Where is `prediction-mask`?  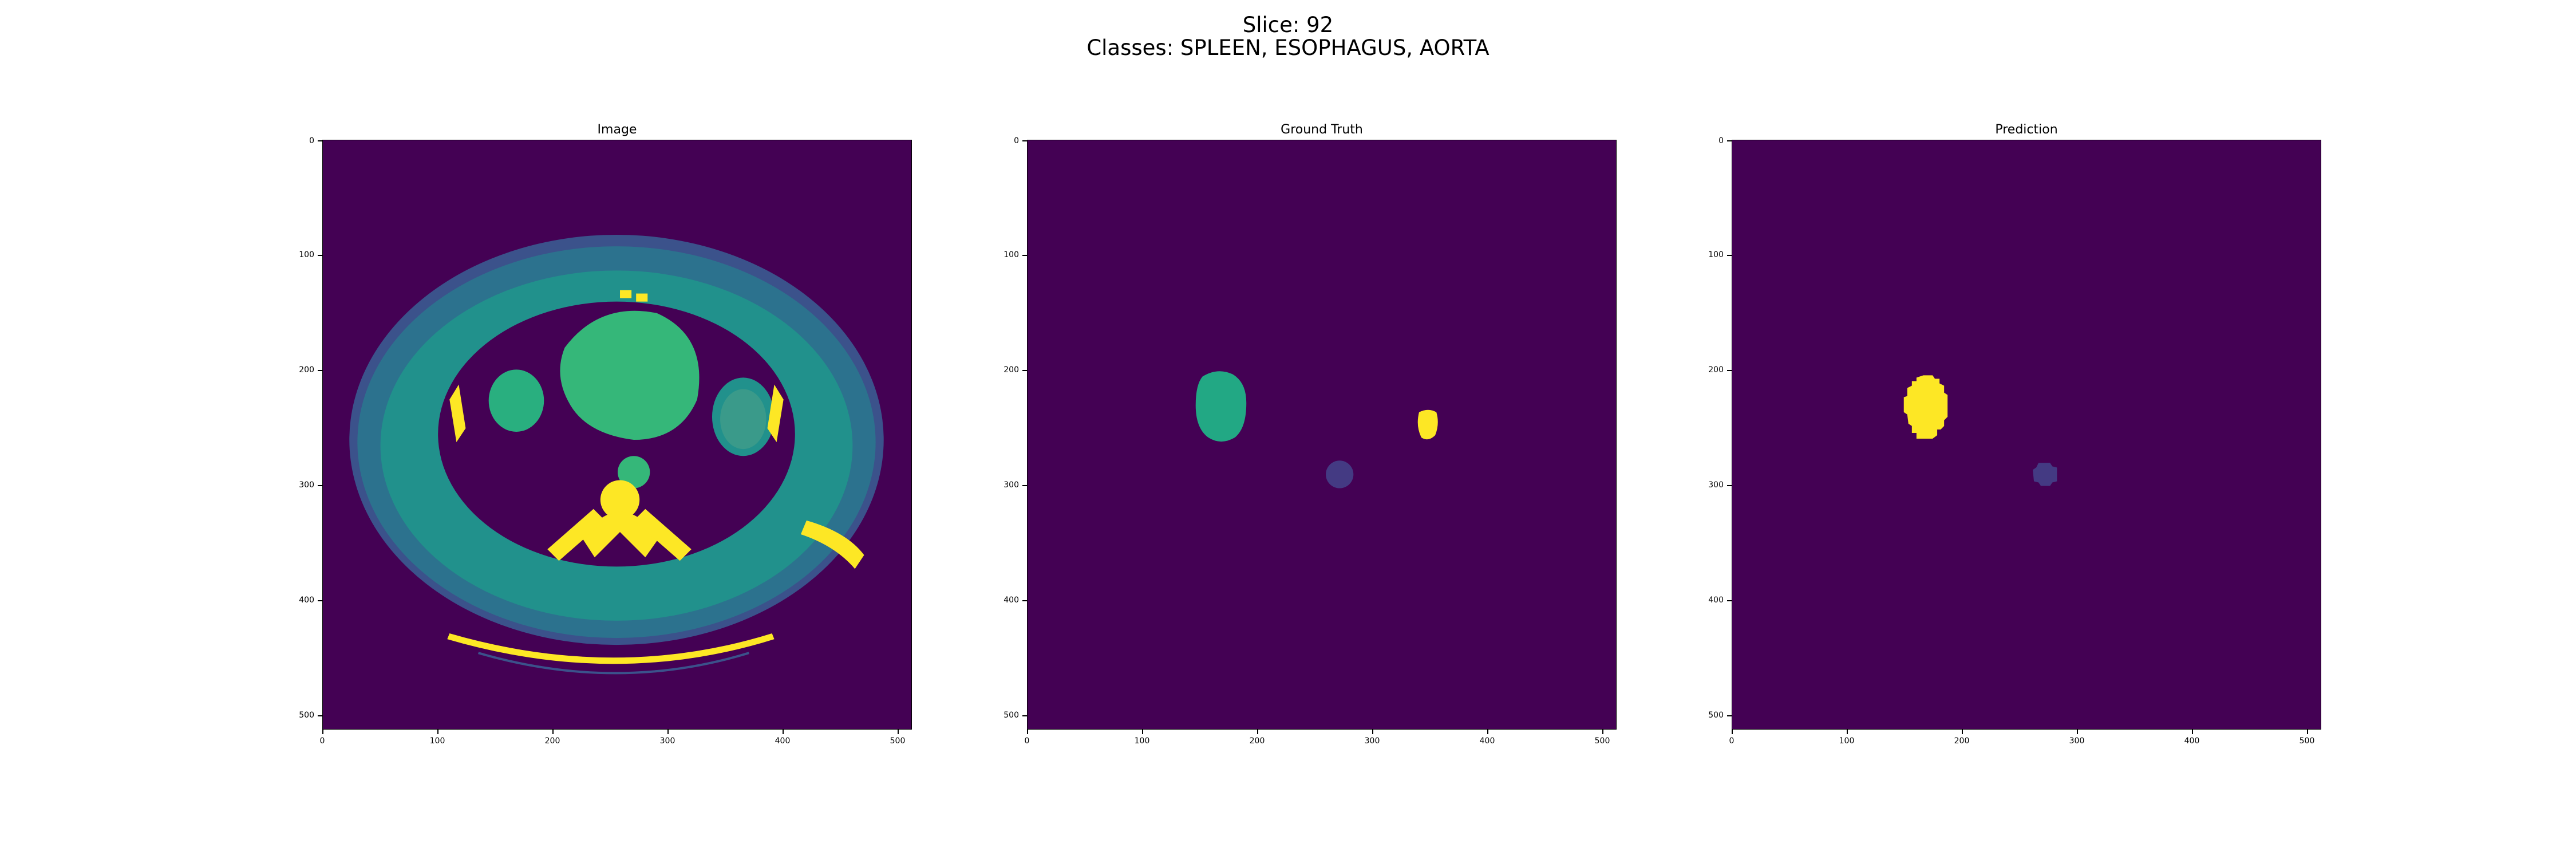
prediction-mask is located at coordinates (1980, 431).